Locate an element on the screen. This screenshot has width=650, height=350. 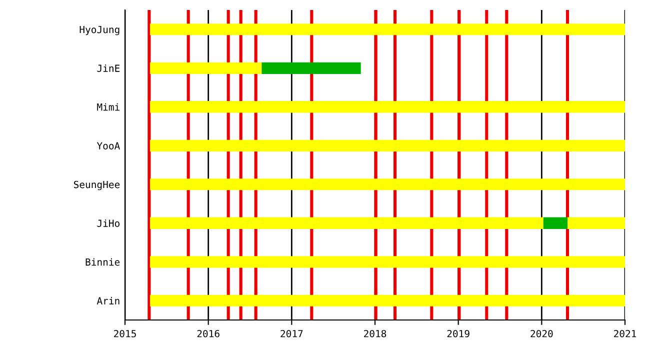
y-tick-label: JiHo is located at coordinates (108, 223).